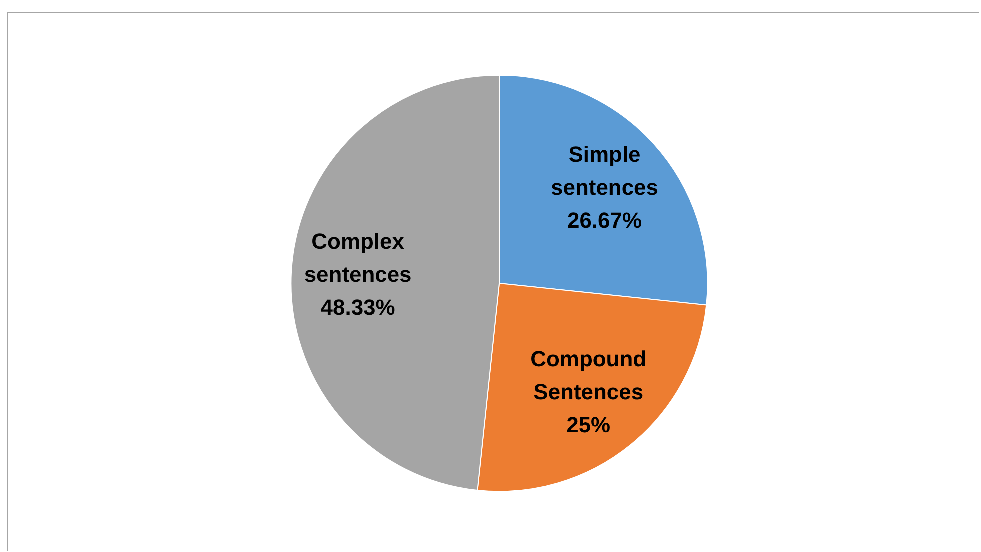 This screenshot has height=552, width=981. What do you see at coordinates (605, 220) in the screenshot?
I see `data-label: 26.67%` at bounding box center [605, 220].